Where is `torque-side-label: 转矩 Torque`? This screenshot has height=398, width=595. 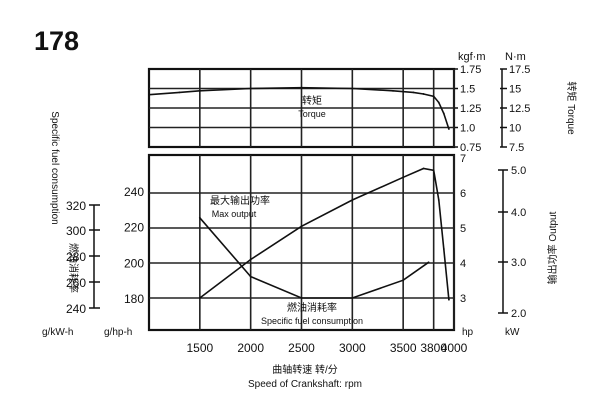 torque-side-label: 转矩 Torque is located at coordinates (571, 108).